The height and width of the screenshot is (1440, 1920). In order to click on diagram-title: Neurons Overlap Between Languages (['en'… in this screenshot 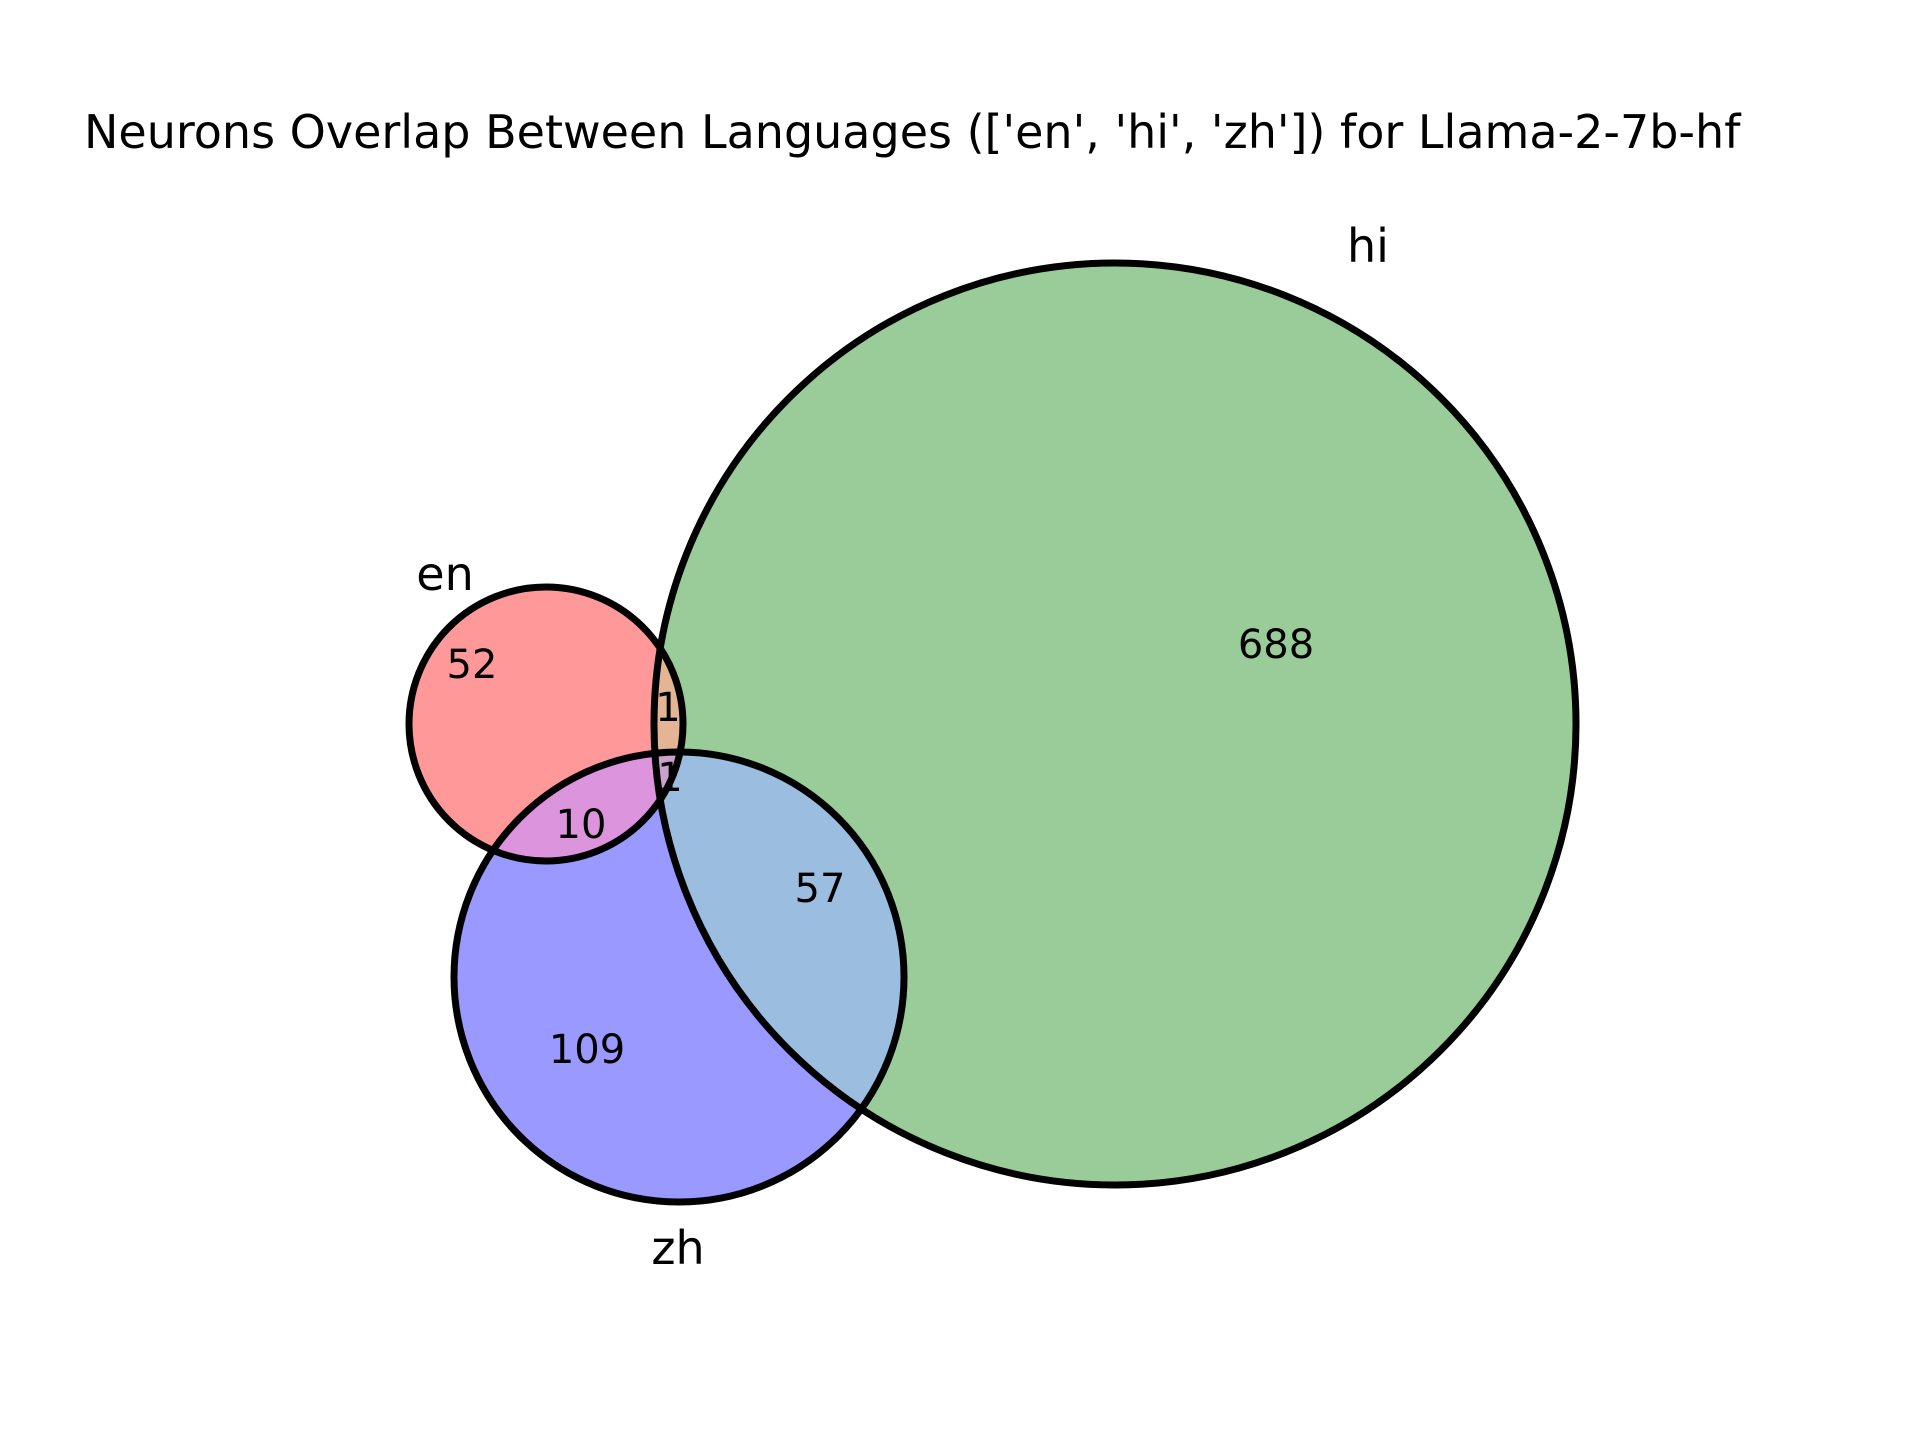, I will do `click(913, 132)`.